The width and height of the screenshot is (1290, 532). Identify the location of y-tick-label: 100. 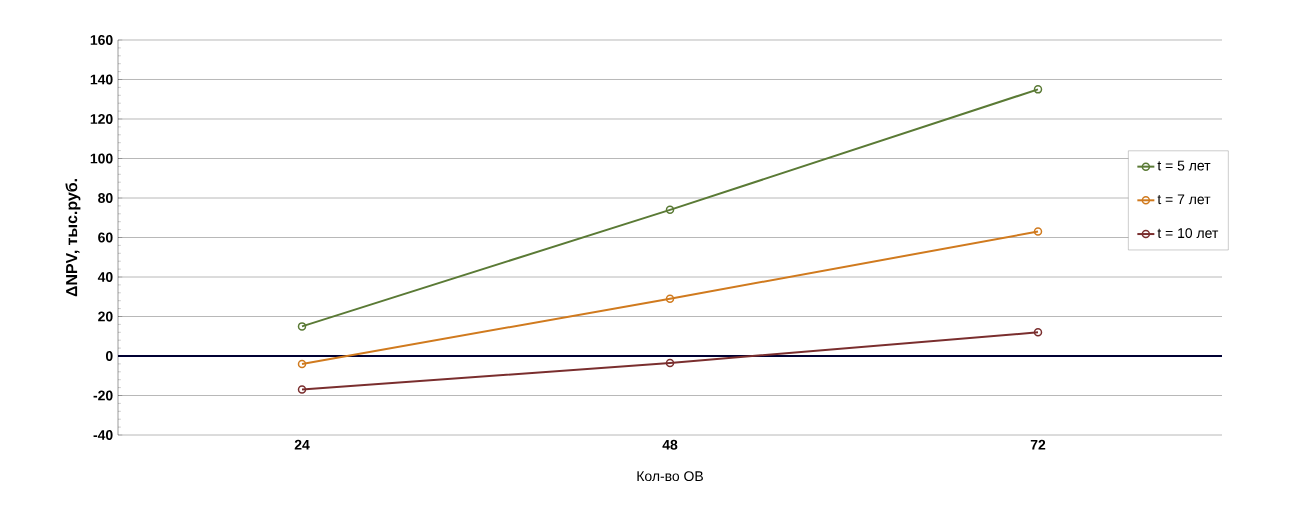
(101, 158).